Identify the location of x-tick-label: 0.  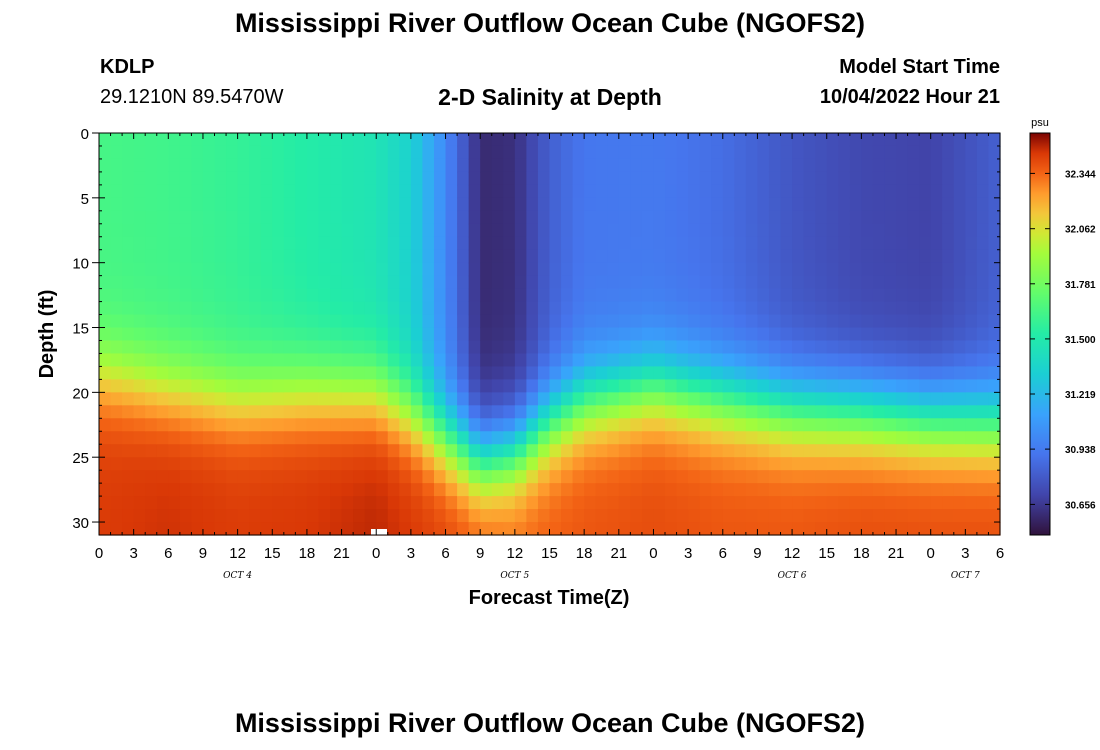
(99, 553).